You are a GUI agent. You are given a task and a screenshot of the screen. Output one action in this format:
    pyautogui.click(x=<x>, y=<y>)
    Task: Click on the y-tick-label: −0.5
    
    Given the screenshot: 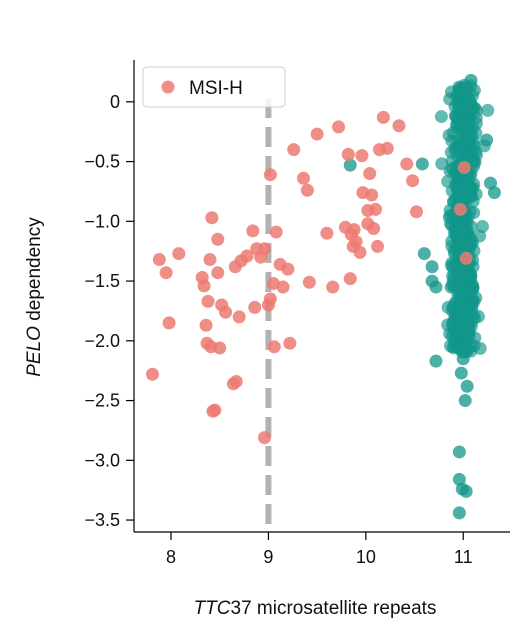 What is the action you would take?
    pyautogui.click(x=102, y=162)
    